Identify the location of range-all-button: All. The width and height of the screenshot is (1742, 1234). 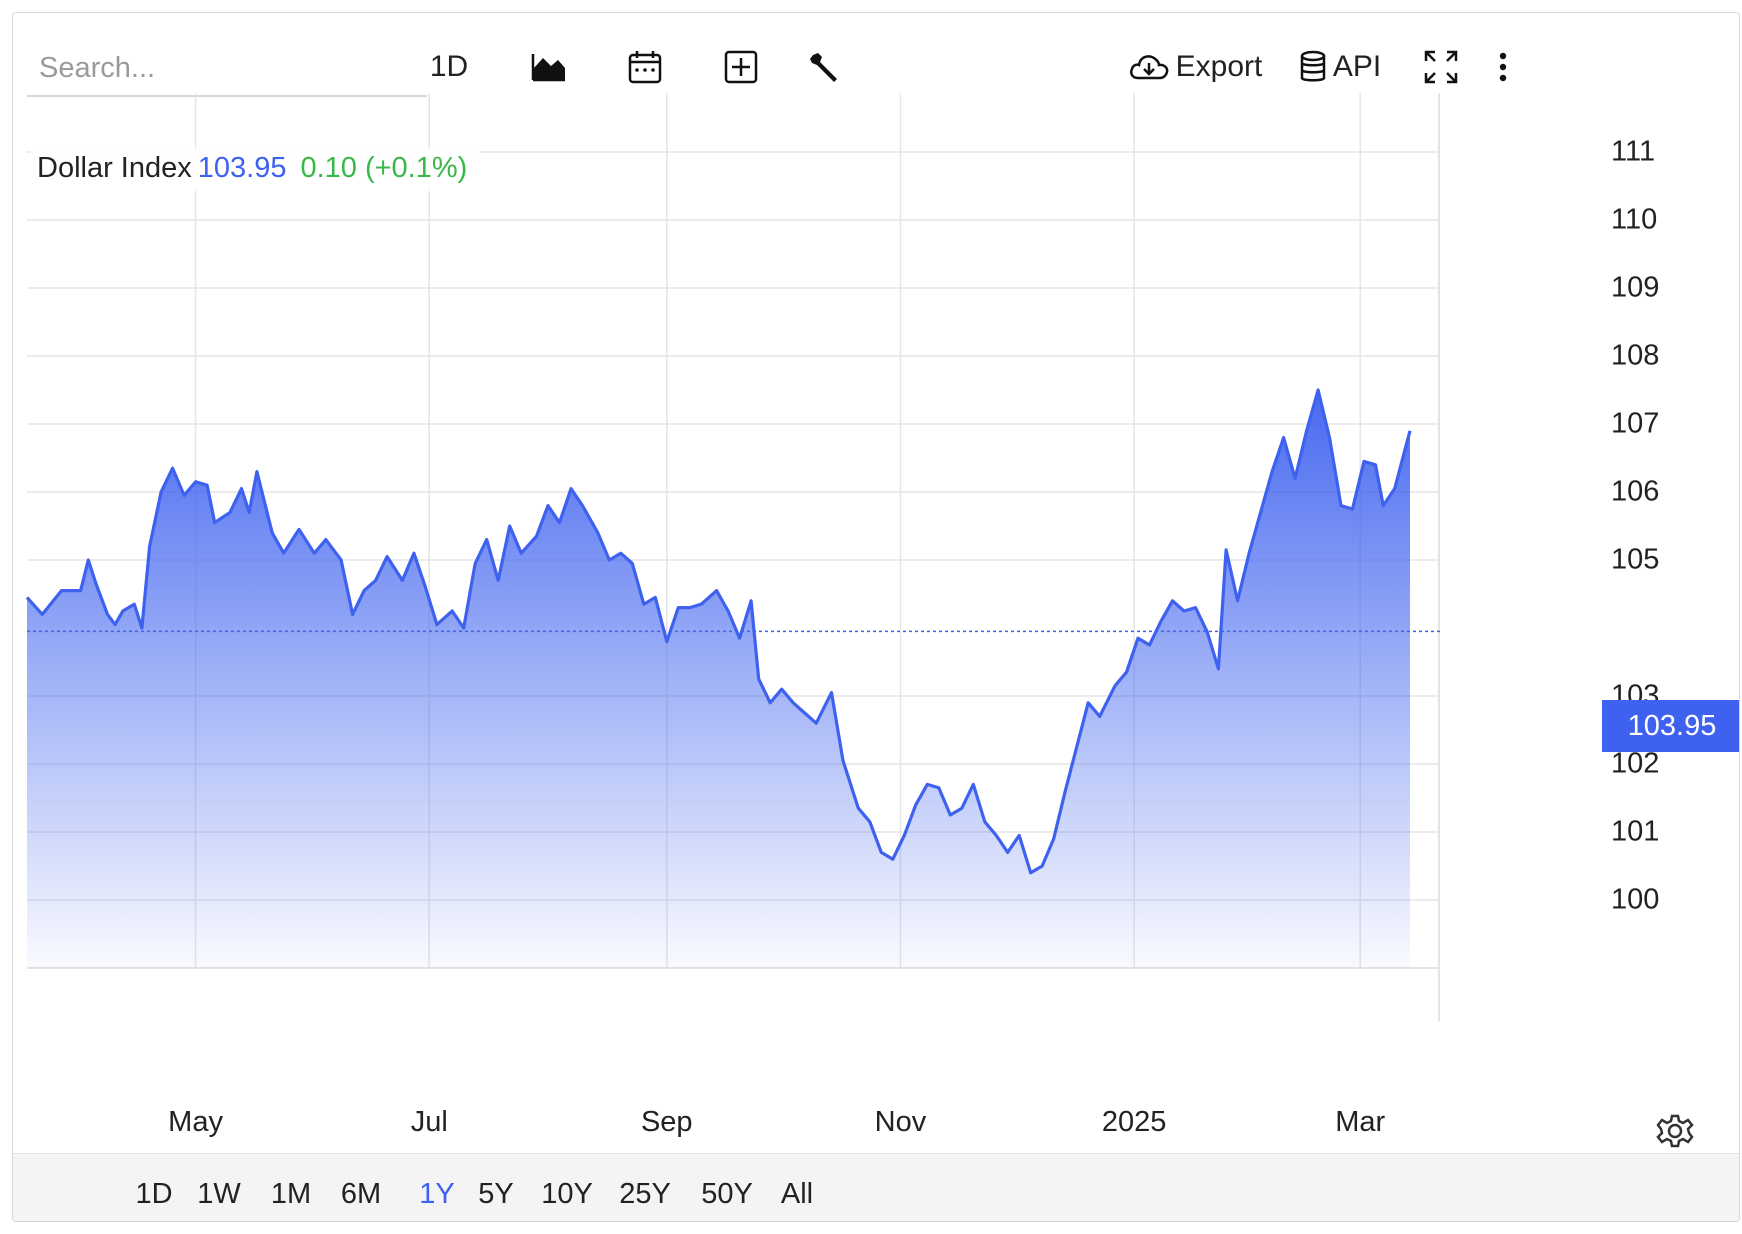
(797, 1194).